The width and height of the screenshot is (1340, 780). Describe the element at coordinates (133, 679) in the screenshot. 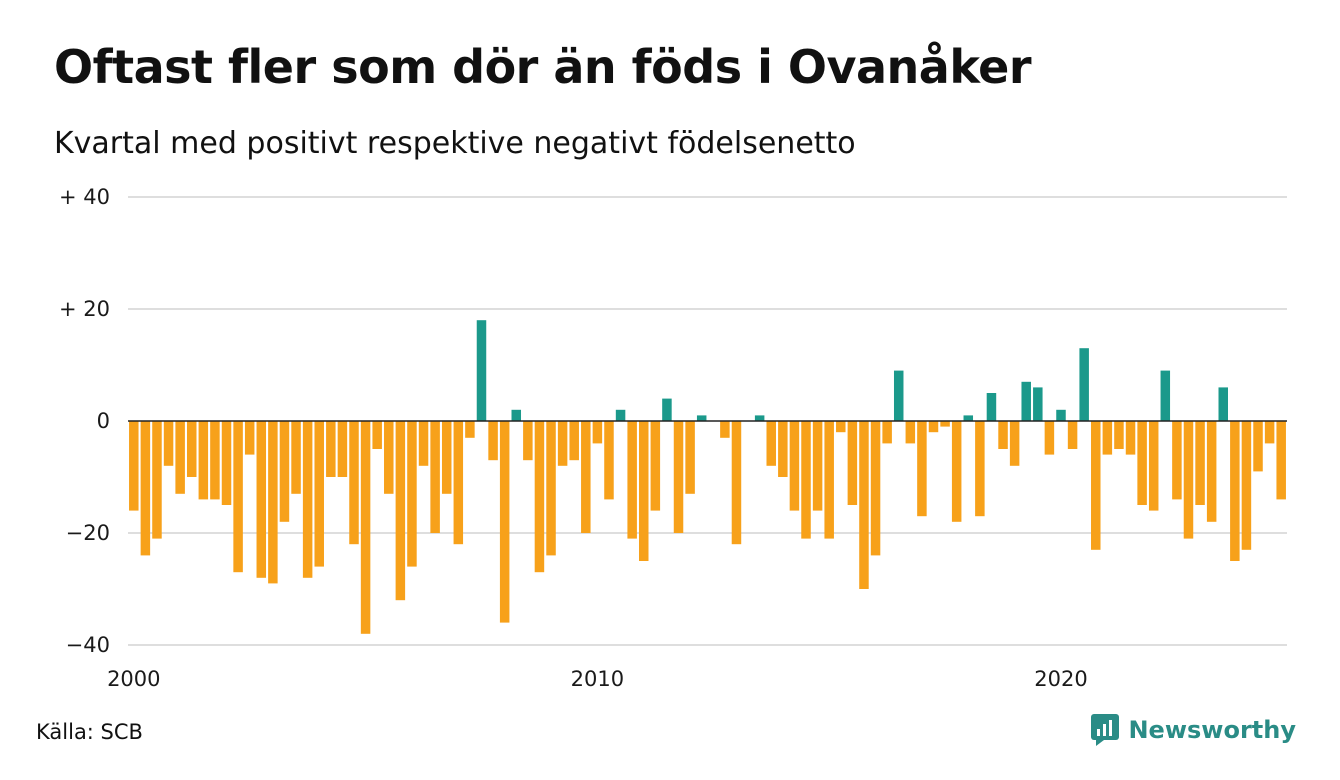

I see `x-tick-label: 2000` at that location.